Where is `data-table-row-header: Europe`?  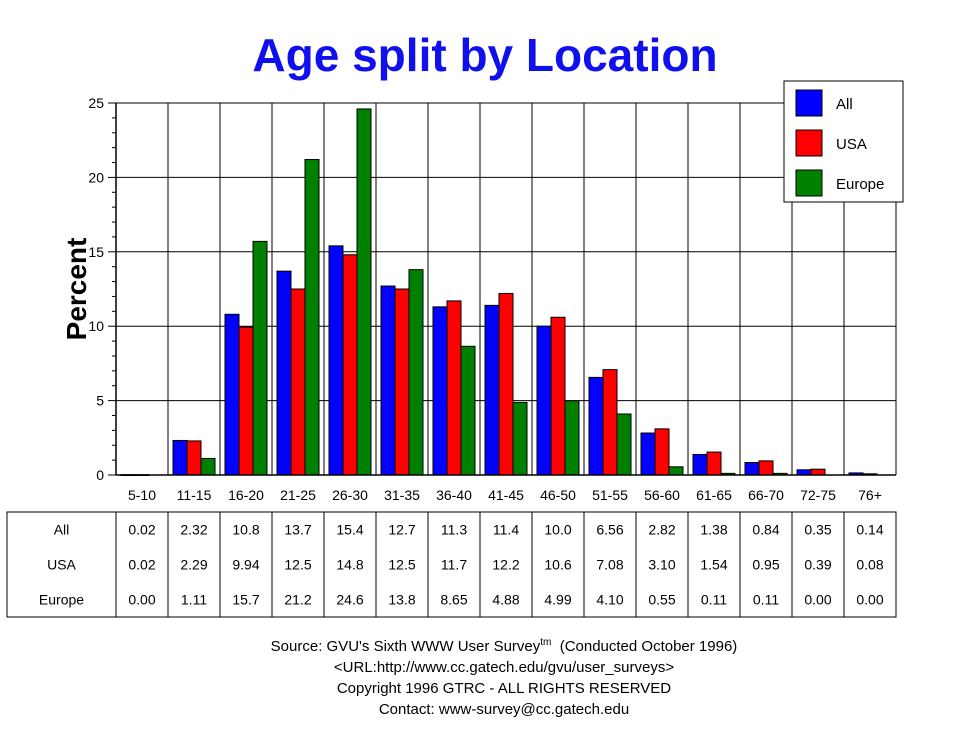
data-table-row-header: Europe is located at coordinates (61, 600).